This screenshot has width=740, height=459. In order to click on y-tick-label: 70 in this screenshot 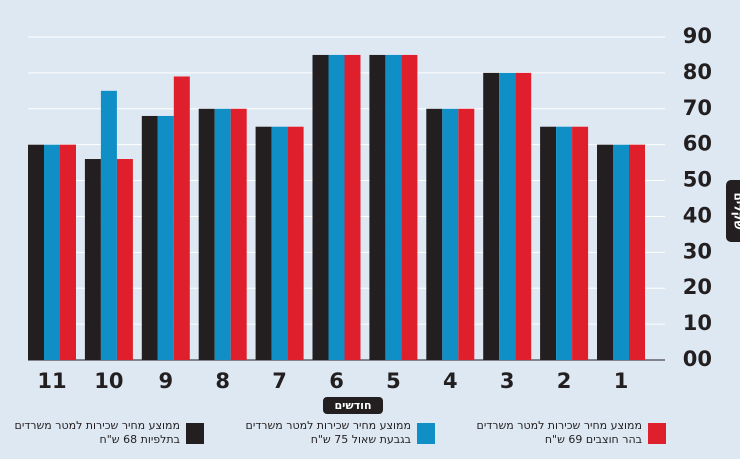, I will do `click(697, 108)`.